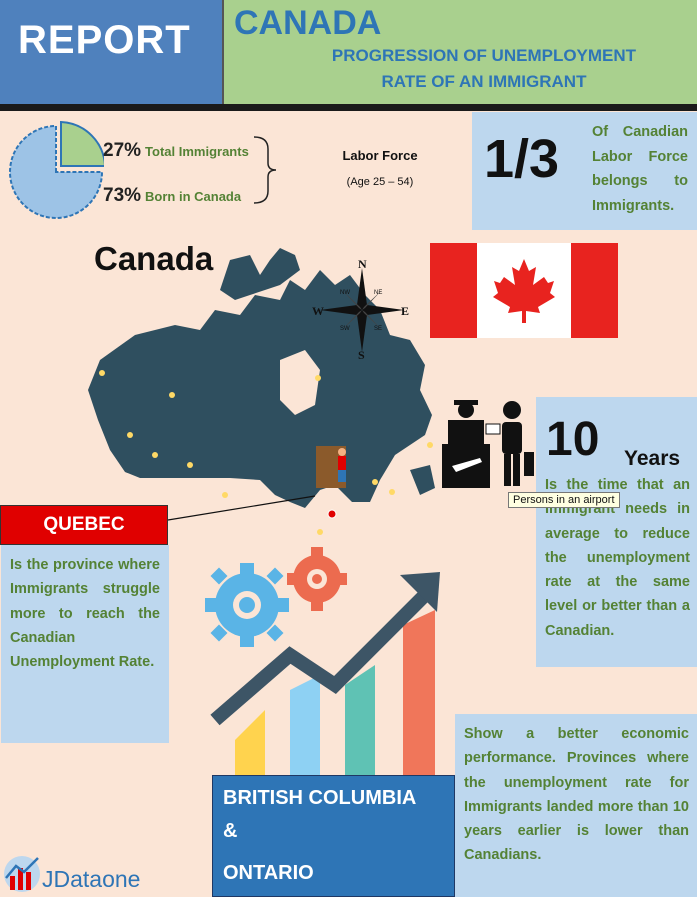 Image resolution: width=697 pixels, height=897 pixels. I want to click on country-title: CANADA, so click(308, 23).